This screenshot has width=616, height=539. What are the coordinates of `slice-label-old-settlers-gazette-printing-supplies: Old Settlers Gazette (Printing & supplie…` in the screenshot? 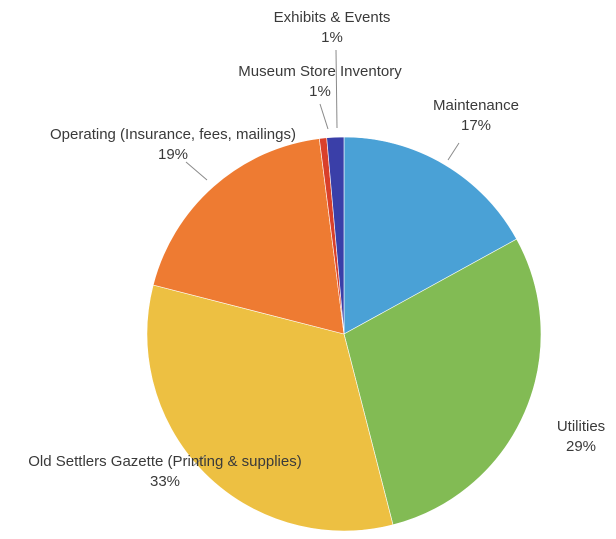 It's located at (164, 461).